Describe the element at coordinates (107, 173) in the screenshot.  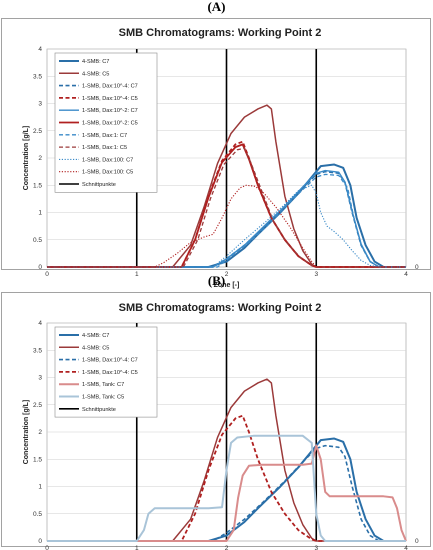
I see `legend-label: 1-SMB, Dax:100: C5` at that location.